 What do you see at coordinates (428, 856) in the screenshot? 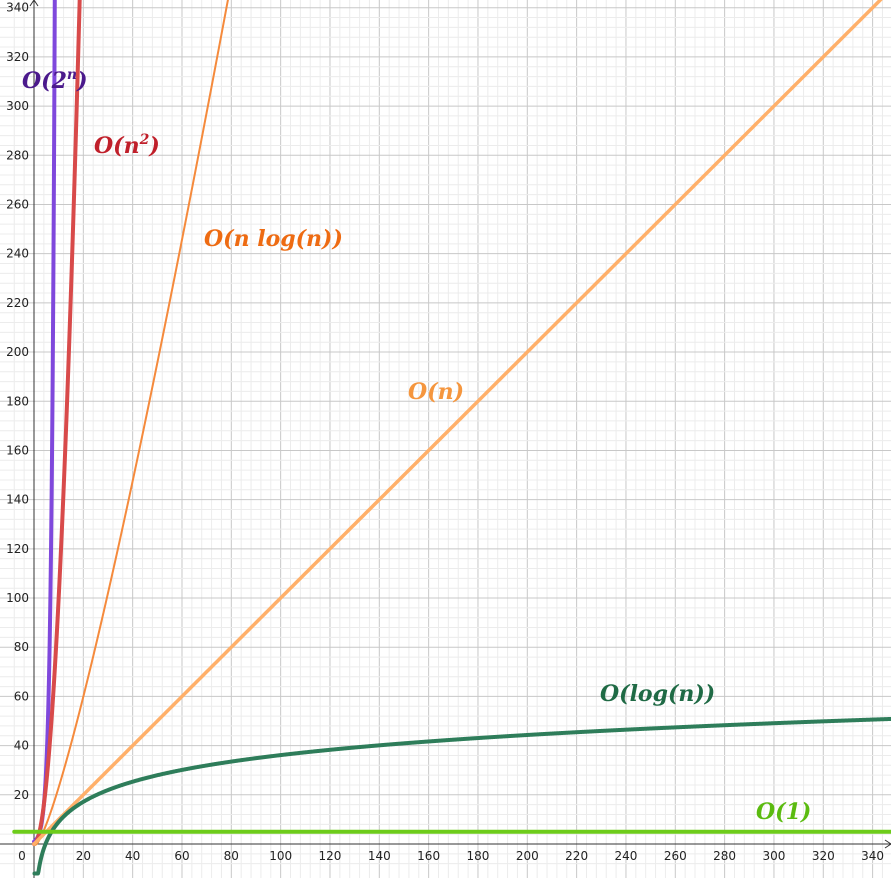
I see `x-tick-label: 160` at bounding box center [428, 856].